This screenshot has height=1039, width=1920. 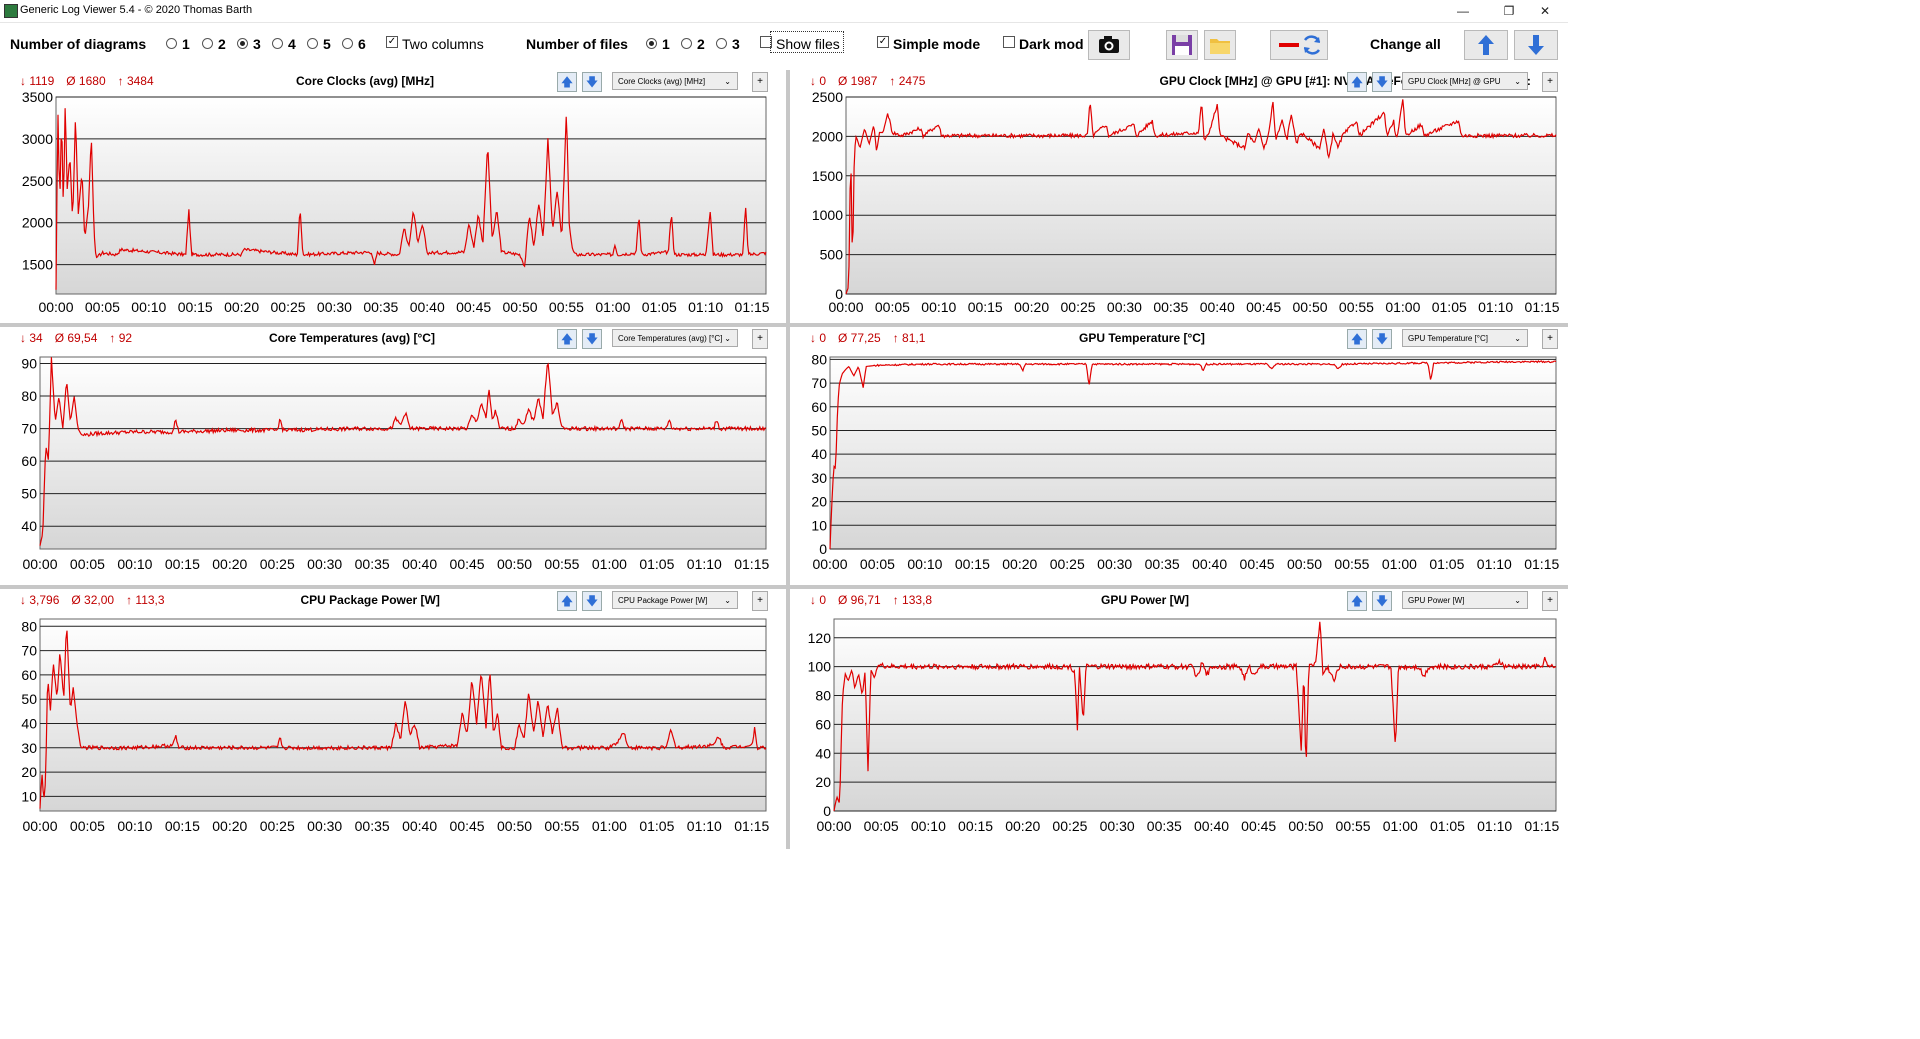 What do you see at coordinates (292, 44) in the screenshot?
I see `diagram-option-4: 4` at bounding box center [292, 44].